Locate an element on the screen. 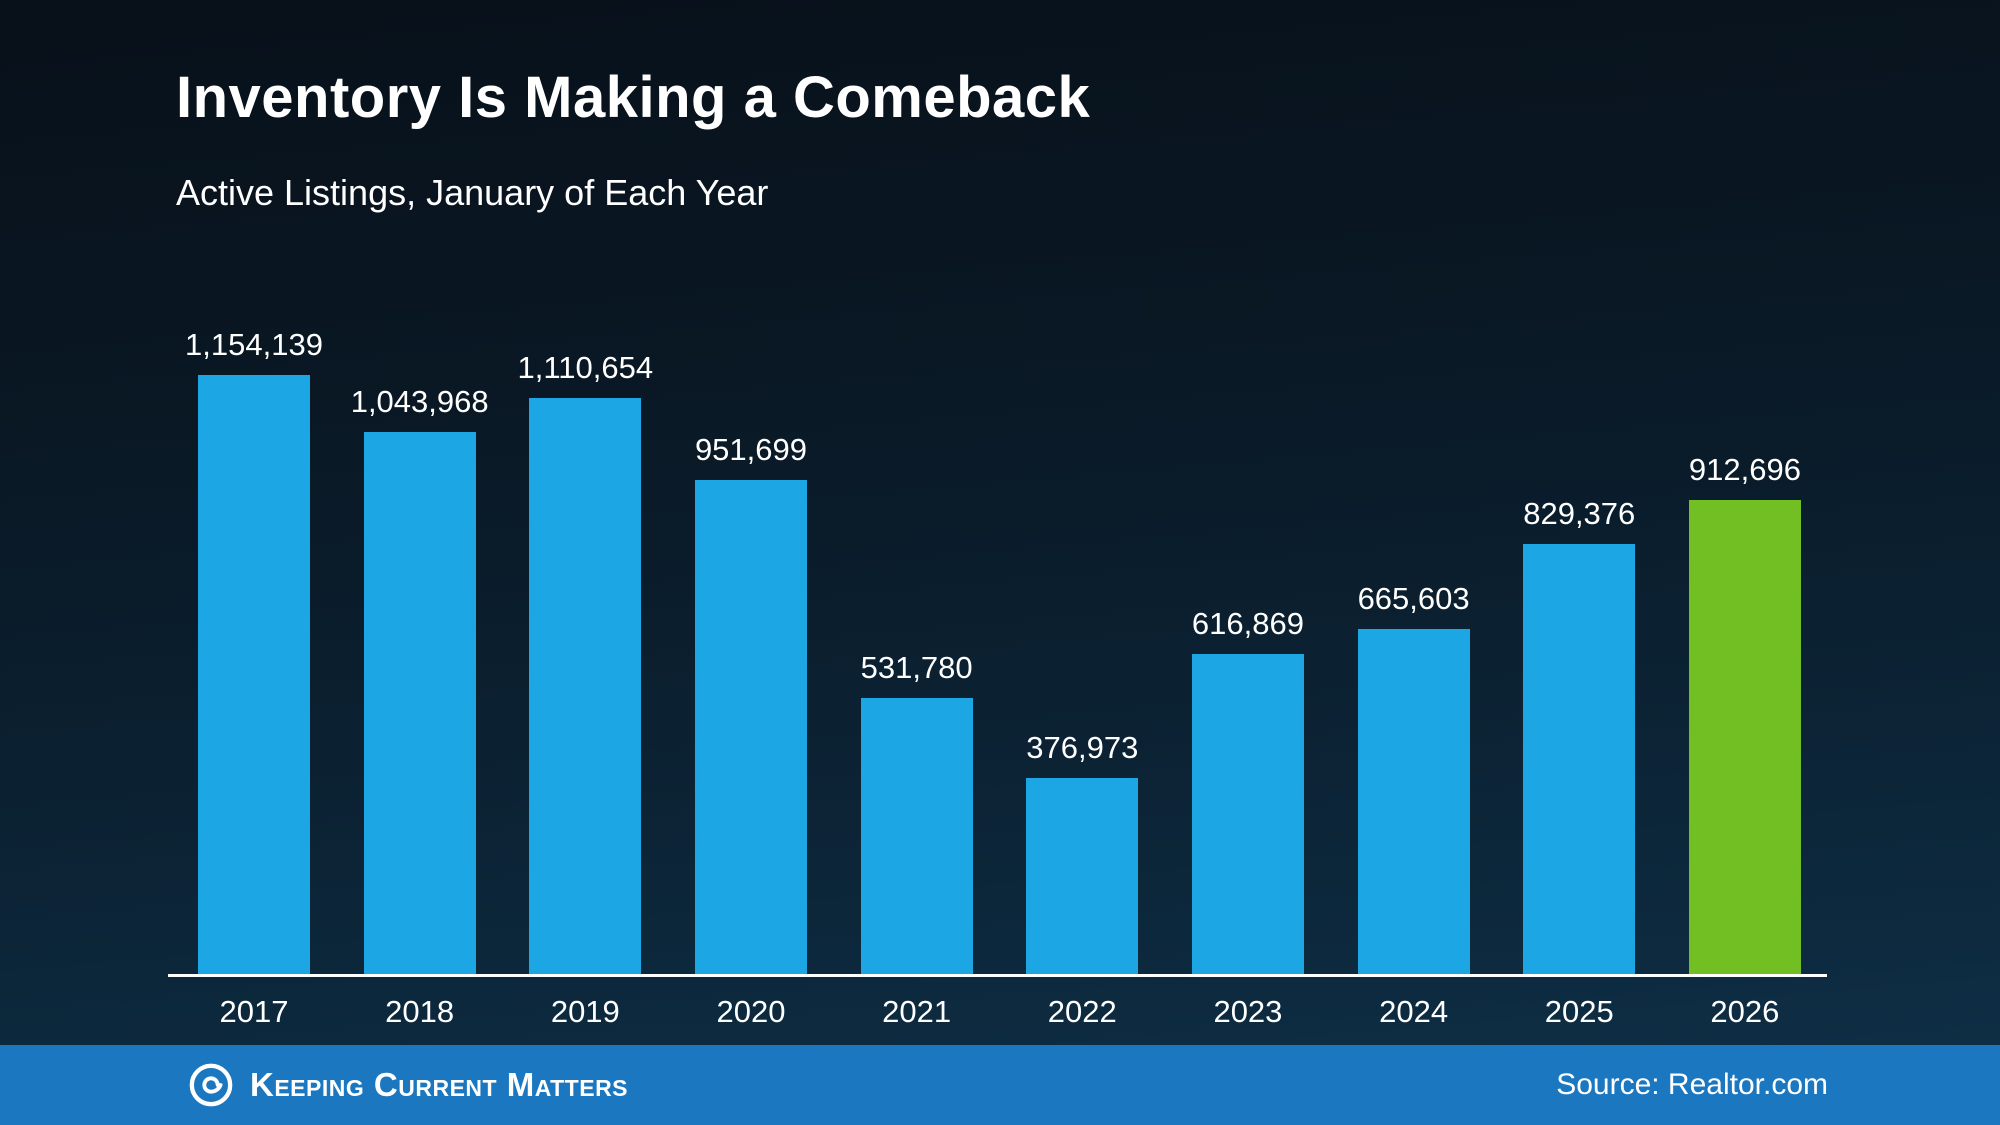 Image resolution: width=2000 pixels, height=1125 pixels. x-axis-label-2023: 2023 is located at coordinates (1248, 1011).